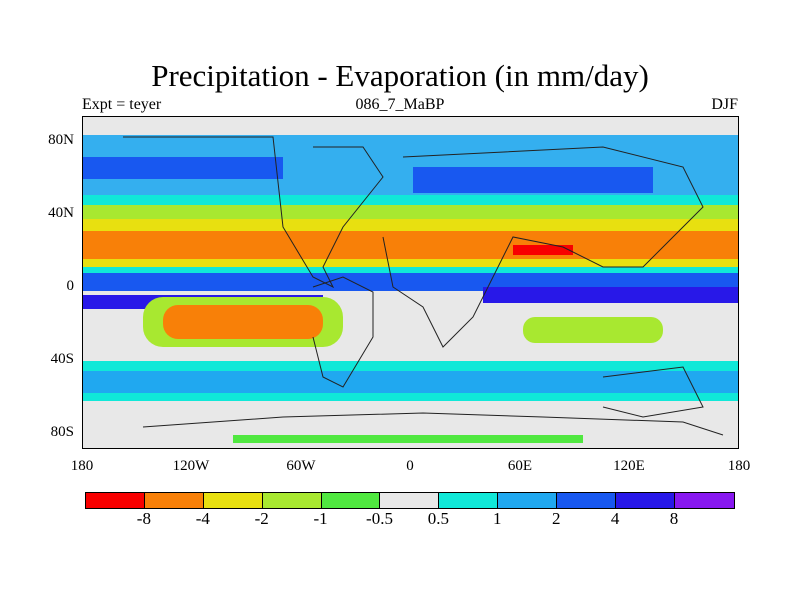  What do you see at coordinates (202, 518) in the screenshot?
I see `colorbar-label: -4` at bounding box center [202, 518].